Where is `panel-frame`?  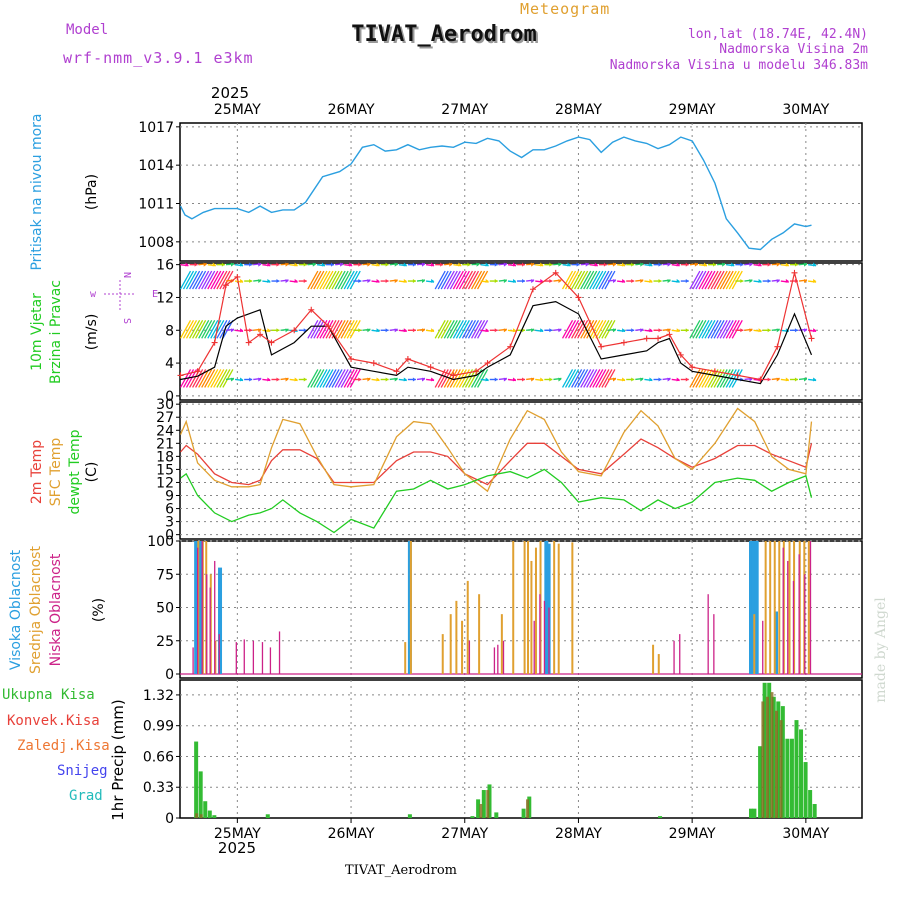
panel-frame is located at coordinates (521, 470).